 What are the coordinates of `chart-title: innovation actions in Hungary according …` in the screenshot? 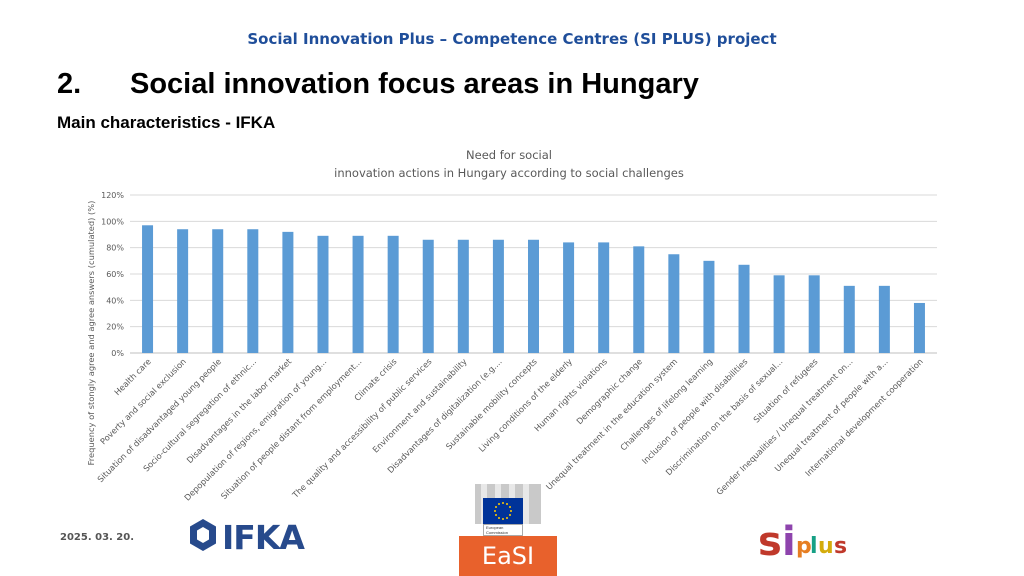 It's located at (509, 173).